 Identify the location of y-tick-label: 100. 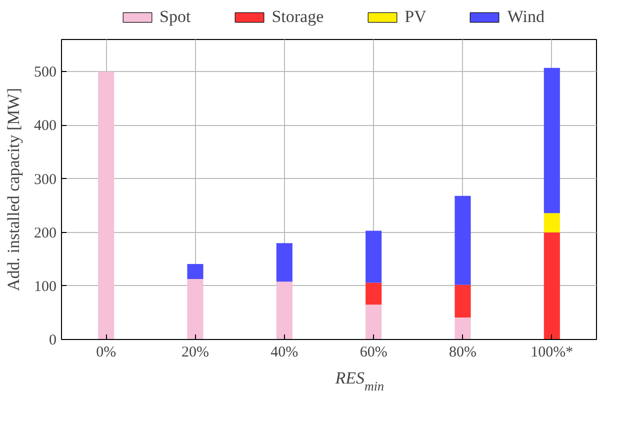
(45, 286).